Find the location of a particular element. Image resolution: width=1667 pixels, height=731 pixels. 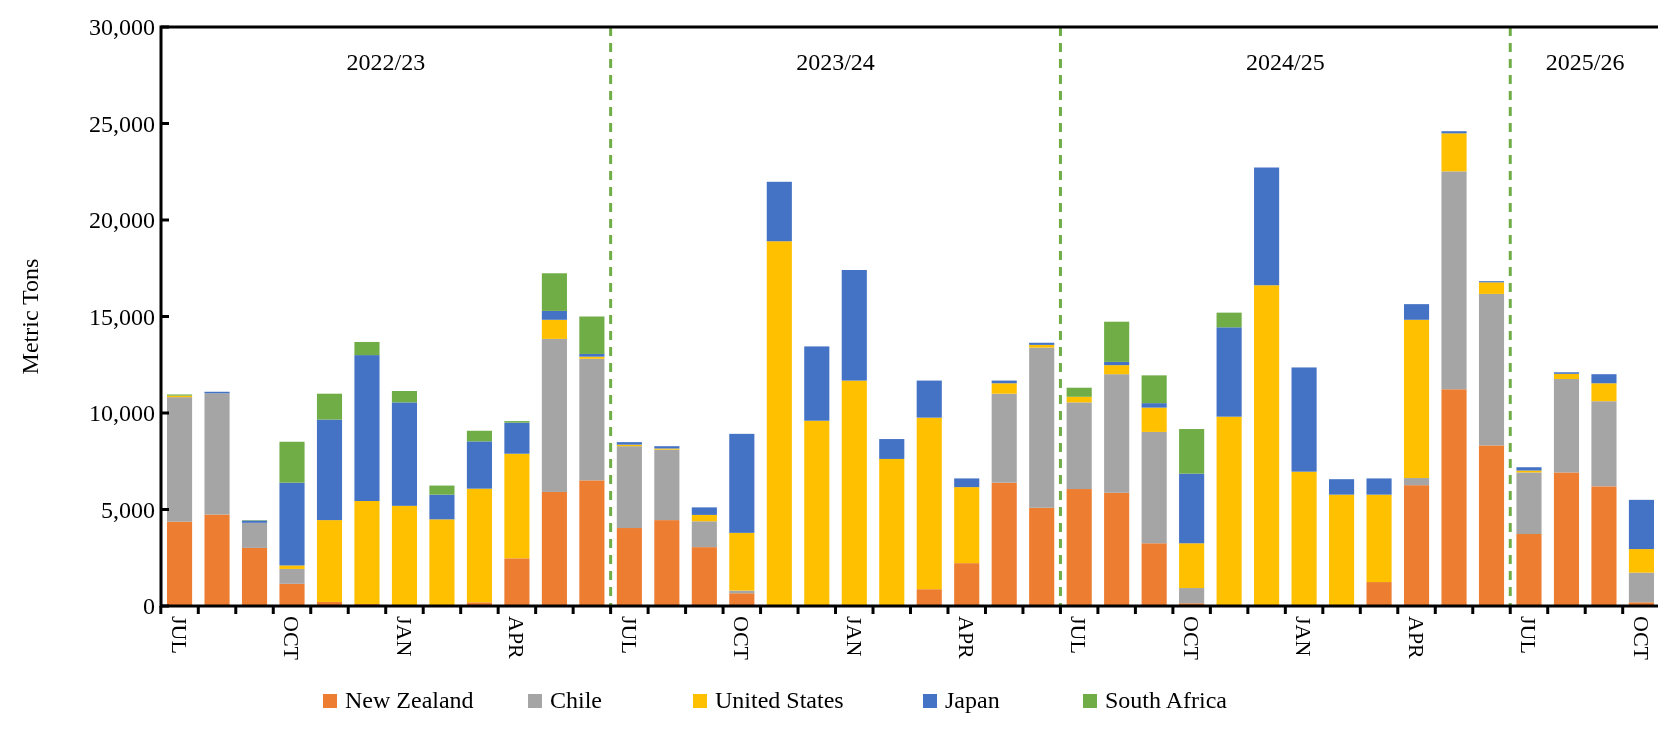

y-tick-label: 5,000 is located at coordinates (128, 509).